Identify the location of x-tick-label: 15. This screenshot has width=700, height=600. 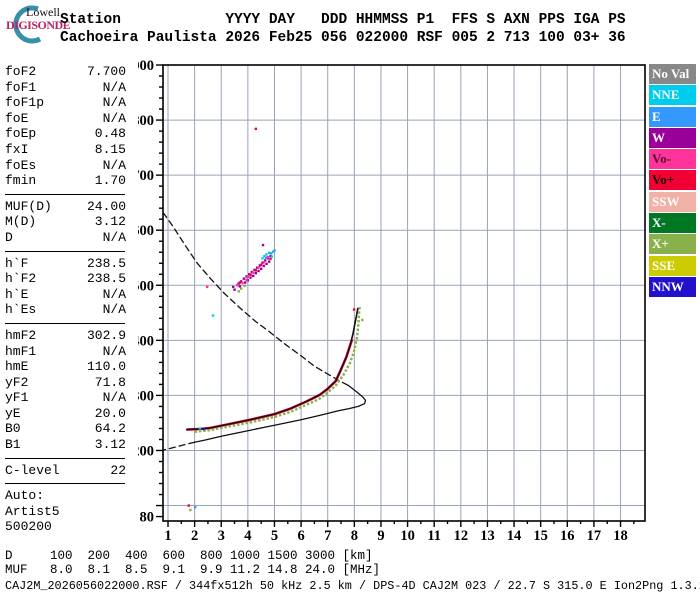
(540, 536).